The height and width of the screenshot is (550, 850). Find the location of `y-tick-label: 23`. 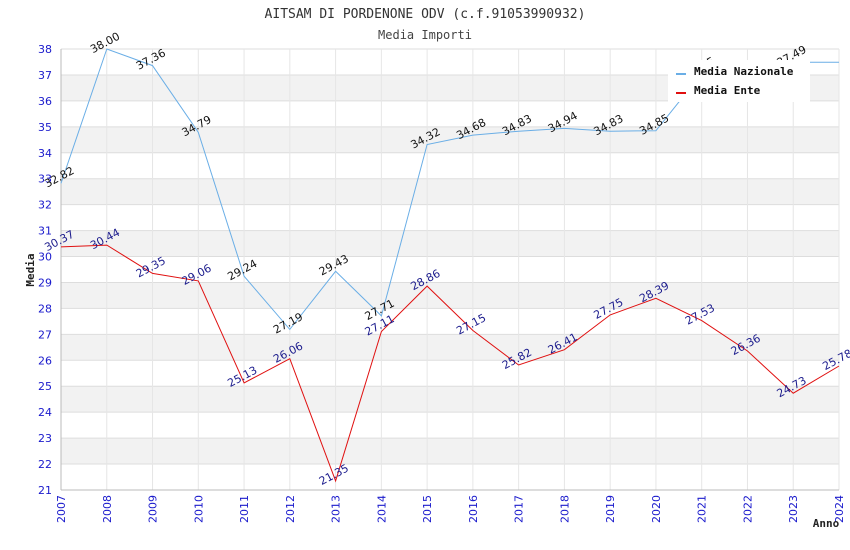

y-tick-label: 23 is located at coordinates (45, 438).